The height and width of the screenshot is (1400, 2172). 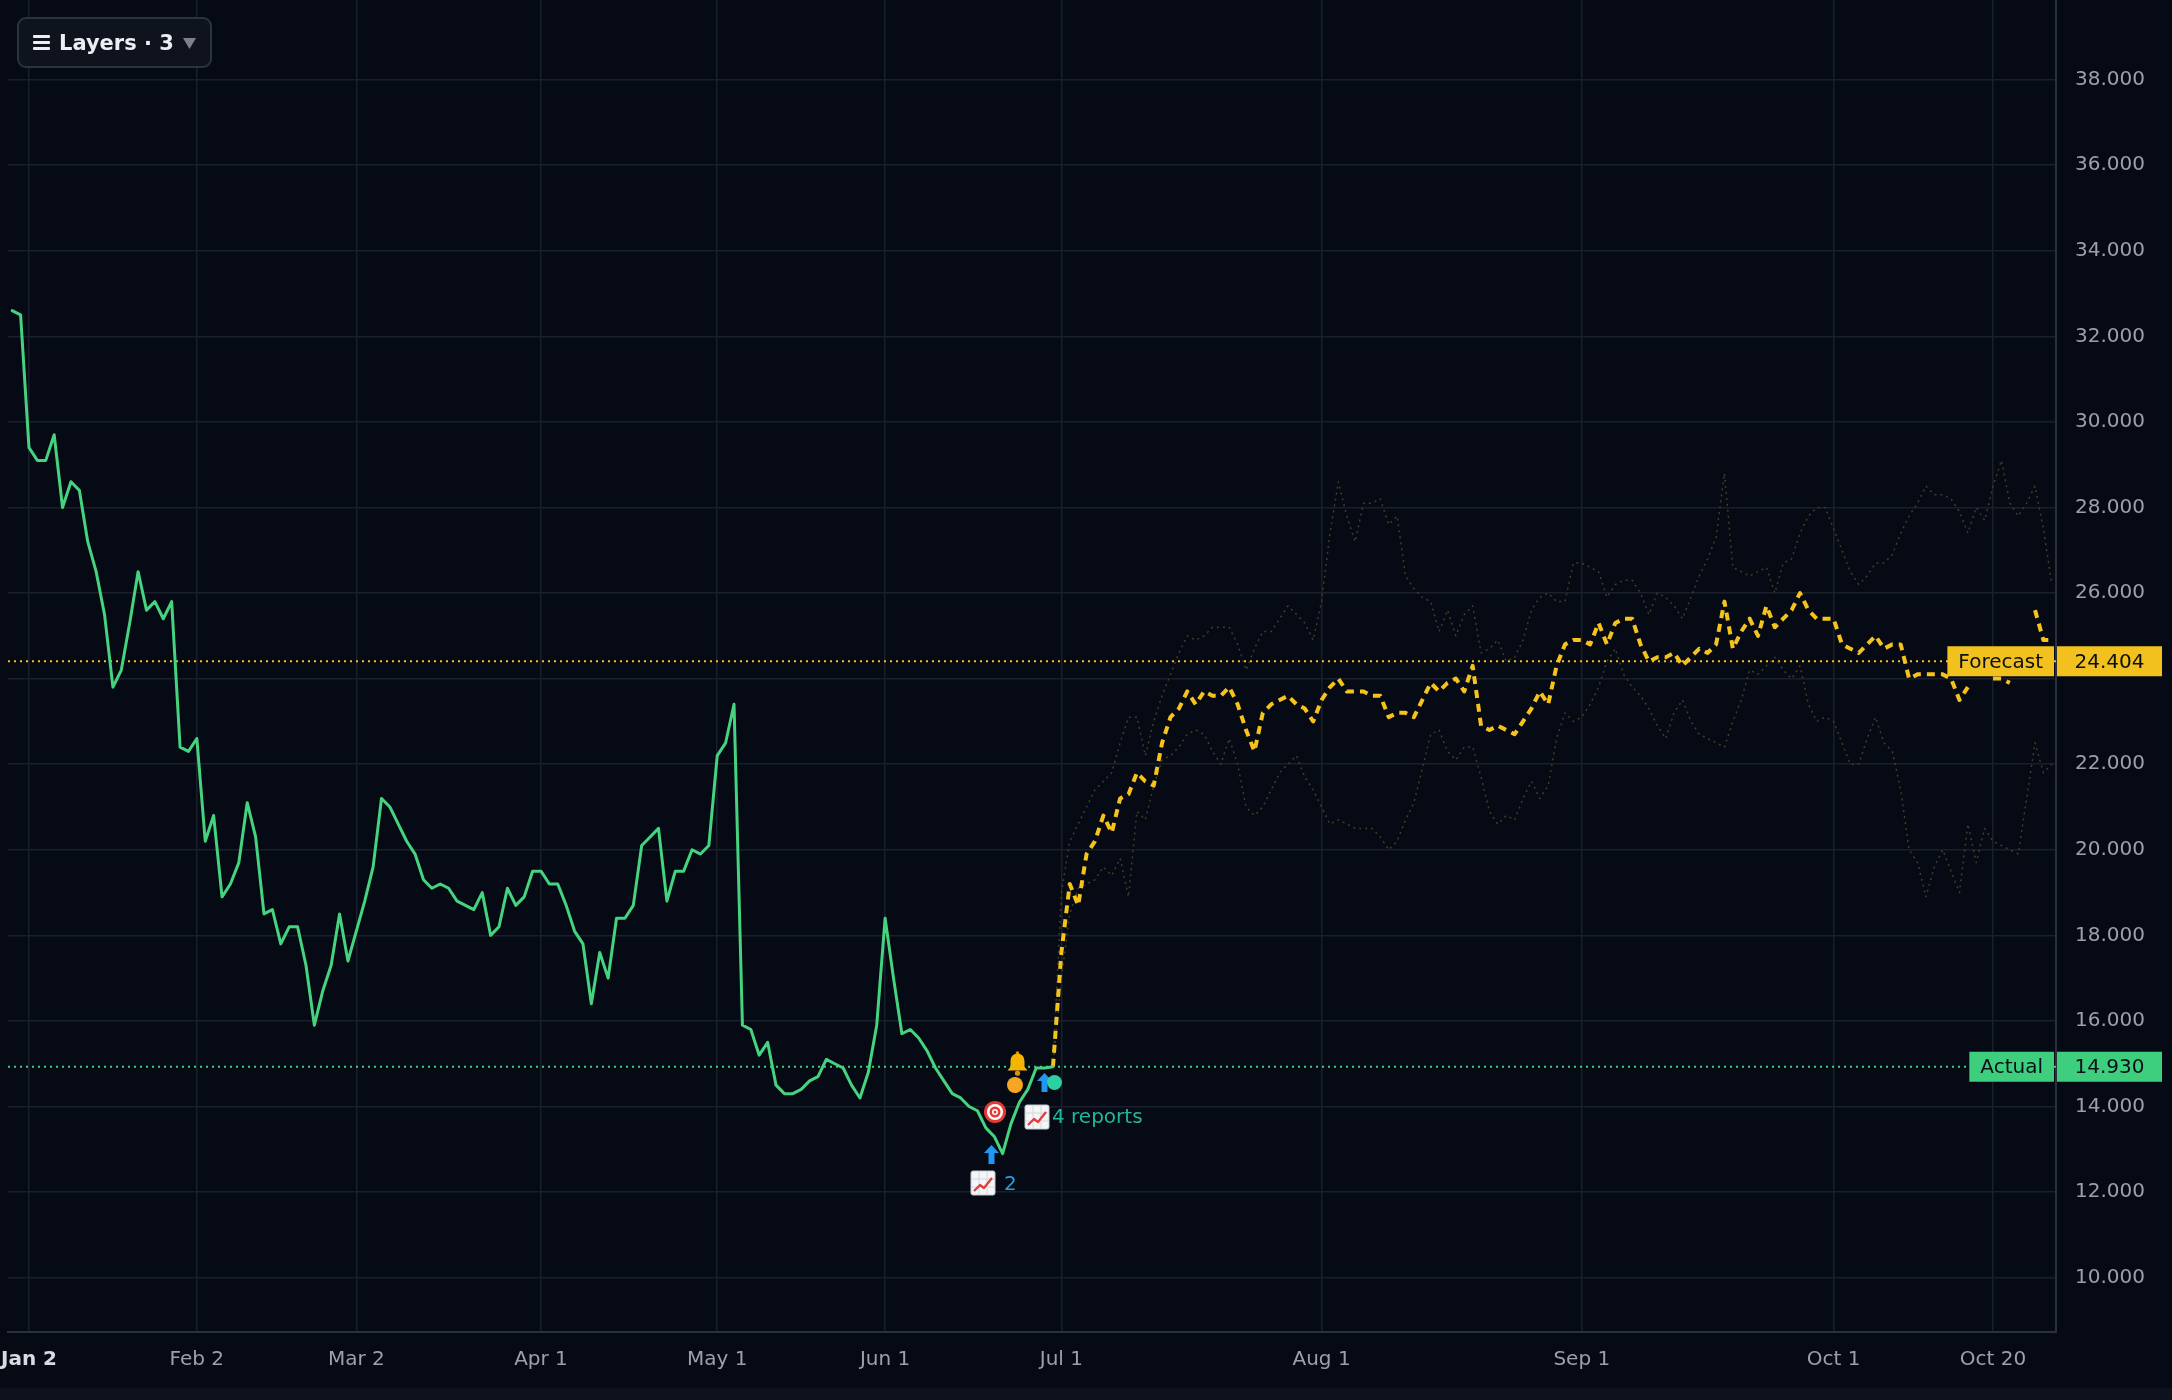 I want to click on x-tick-label: Sep 1, so click(x=1582, y=1358).